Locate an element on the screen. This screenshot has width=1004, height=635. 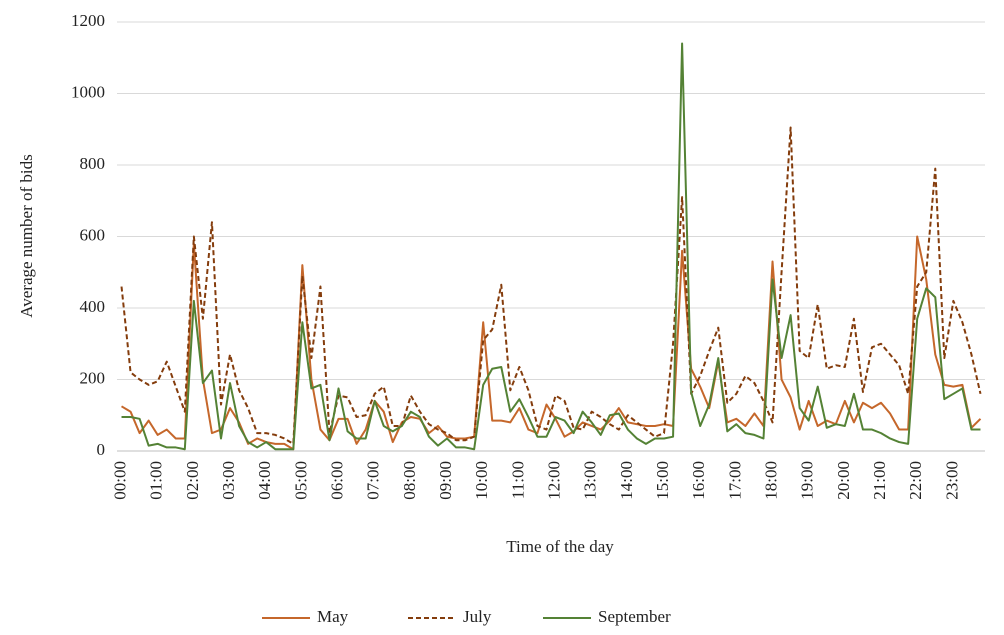
x-tick-label: 02:00 is located at coordinates (192, 480).